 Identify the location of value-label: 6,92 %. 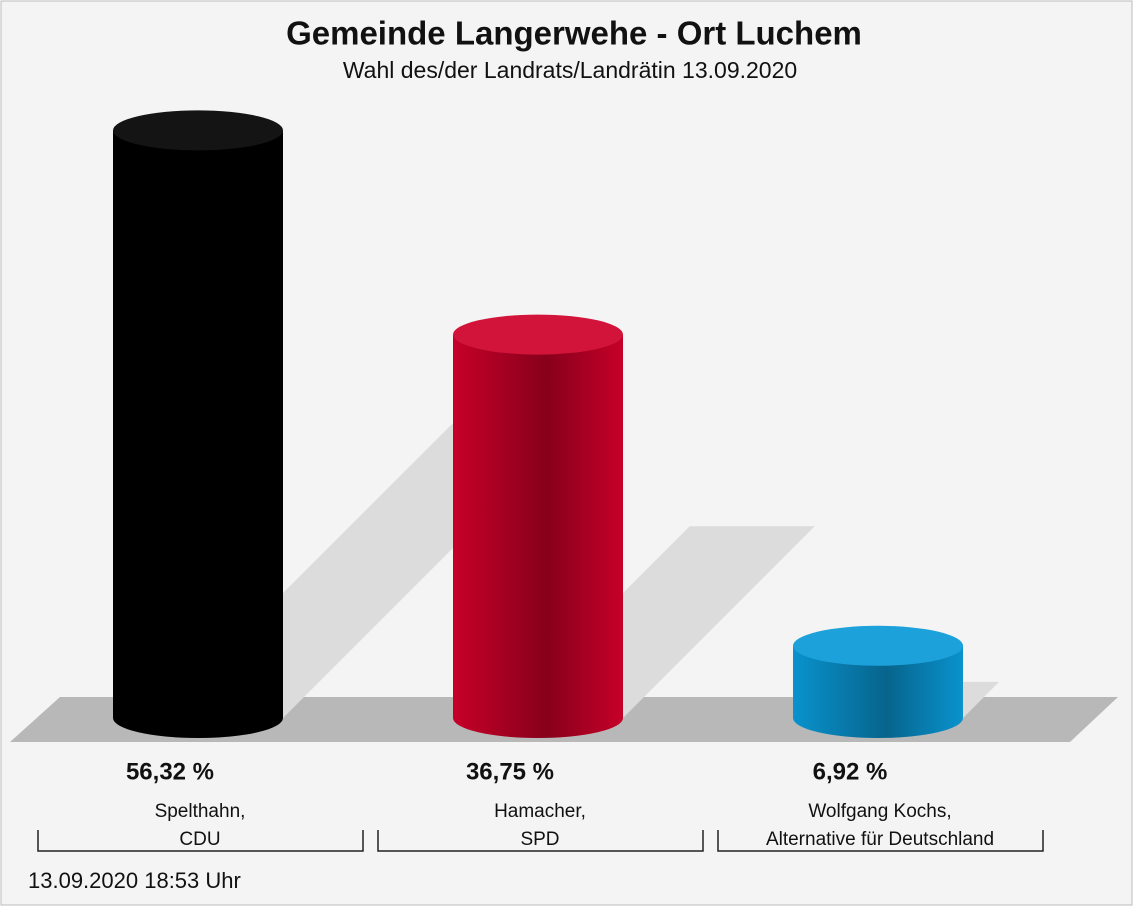
(850, 771).